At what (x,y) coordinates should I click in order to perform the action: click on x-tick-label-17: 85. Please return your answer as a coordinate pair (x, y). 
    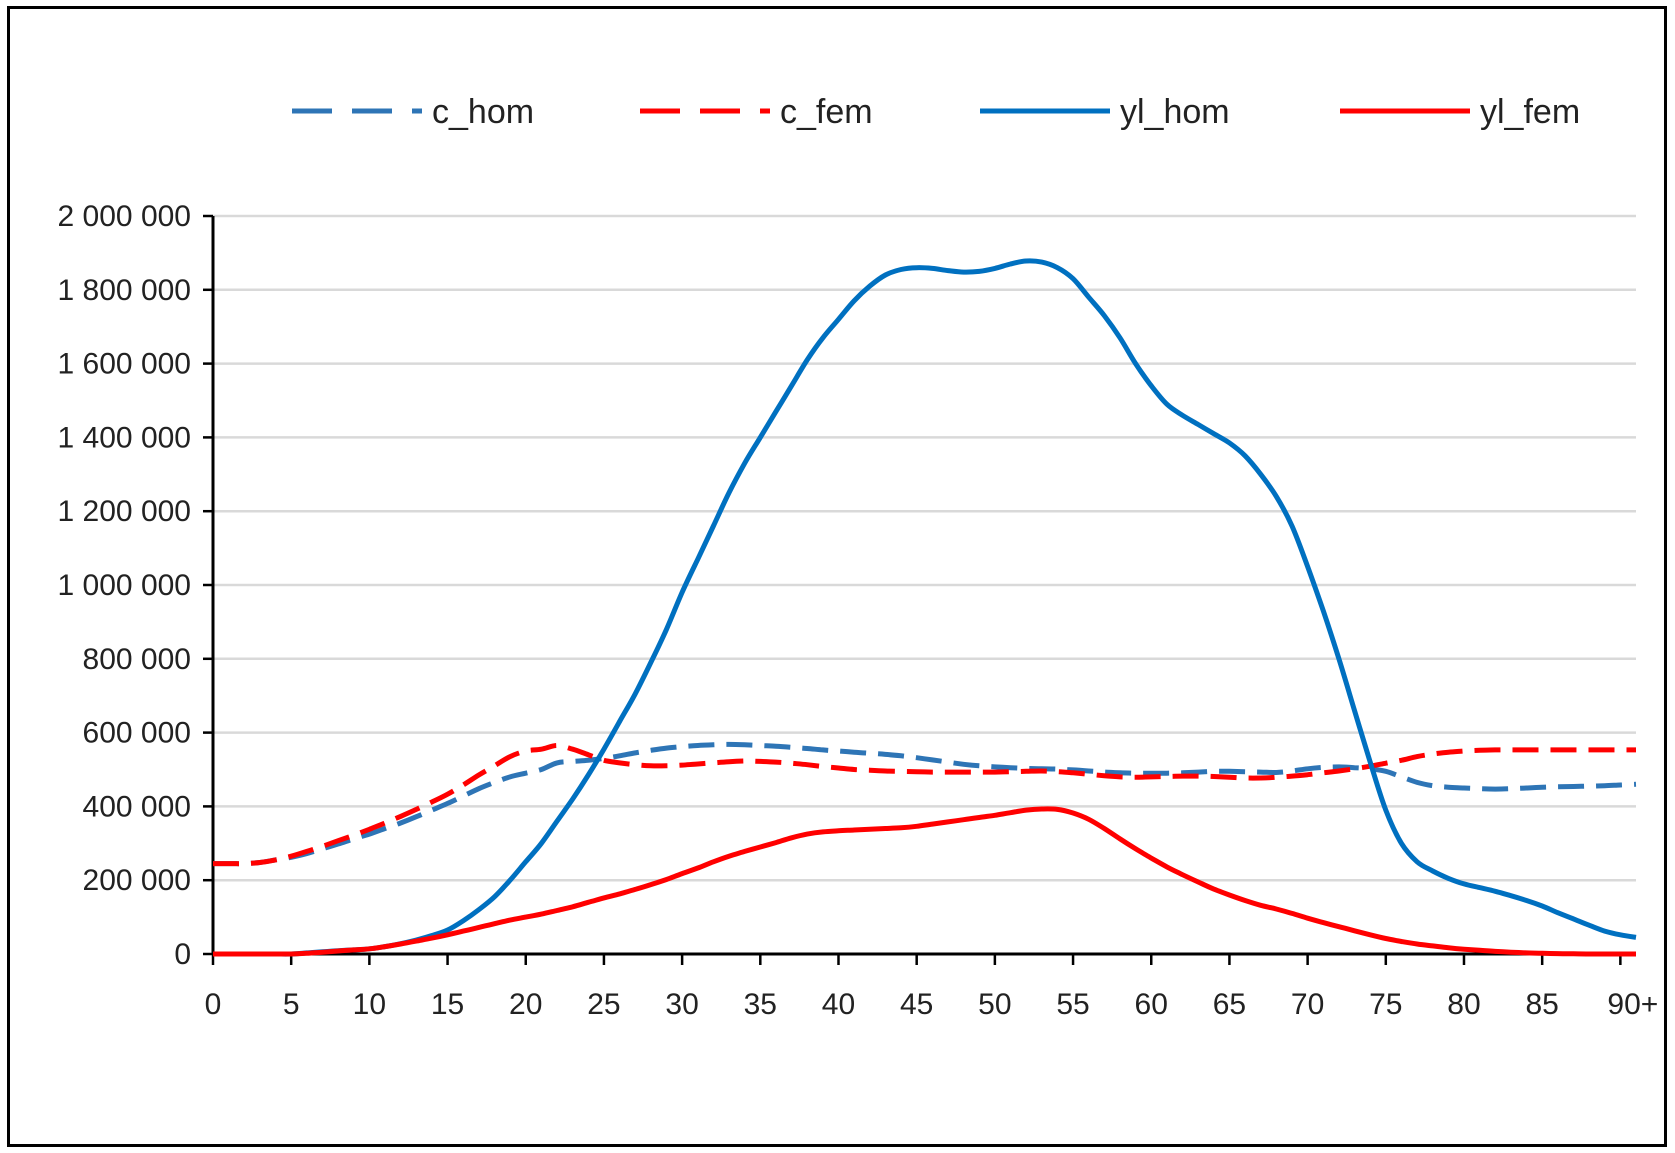
    Looking at the image, I should click on (1541, 1004).